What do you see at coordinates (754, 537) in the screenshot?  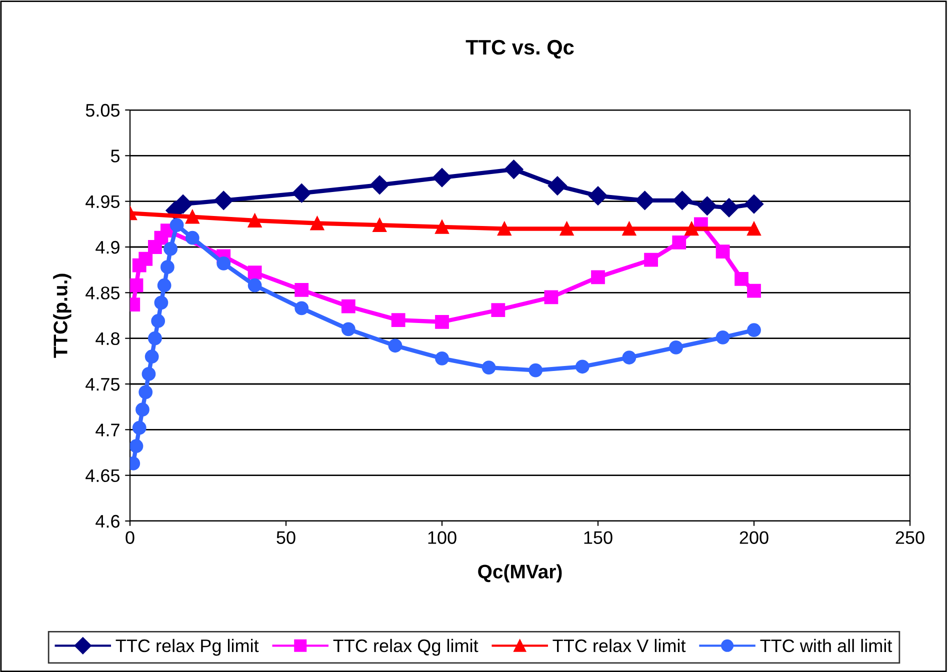 I see `x-tick-label: 200` at bounding box center [754, 537].